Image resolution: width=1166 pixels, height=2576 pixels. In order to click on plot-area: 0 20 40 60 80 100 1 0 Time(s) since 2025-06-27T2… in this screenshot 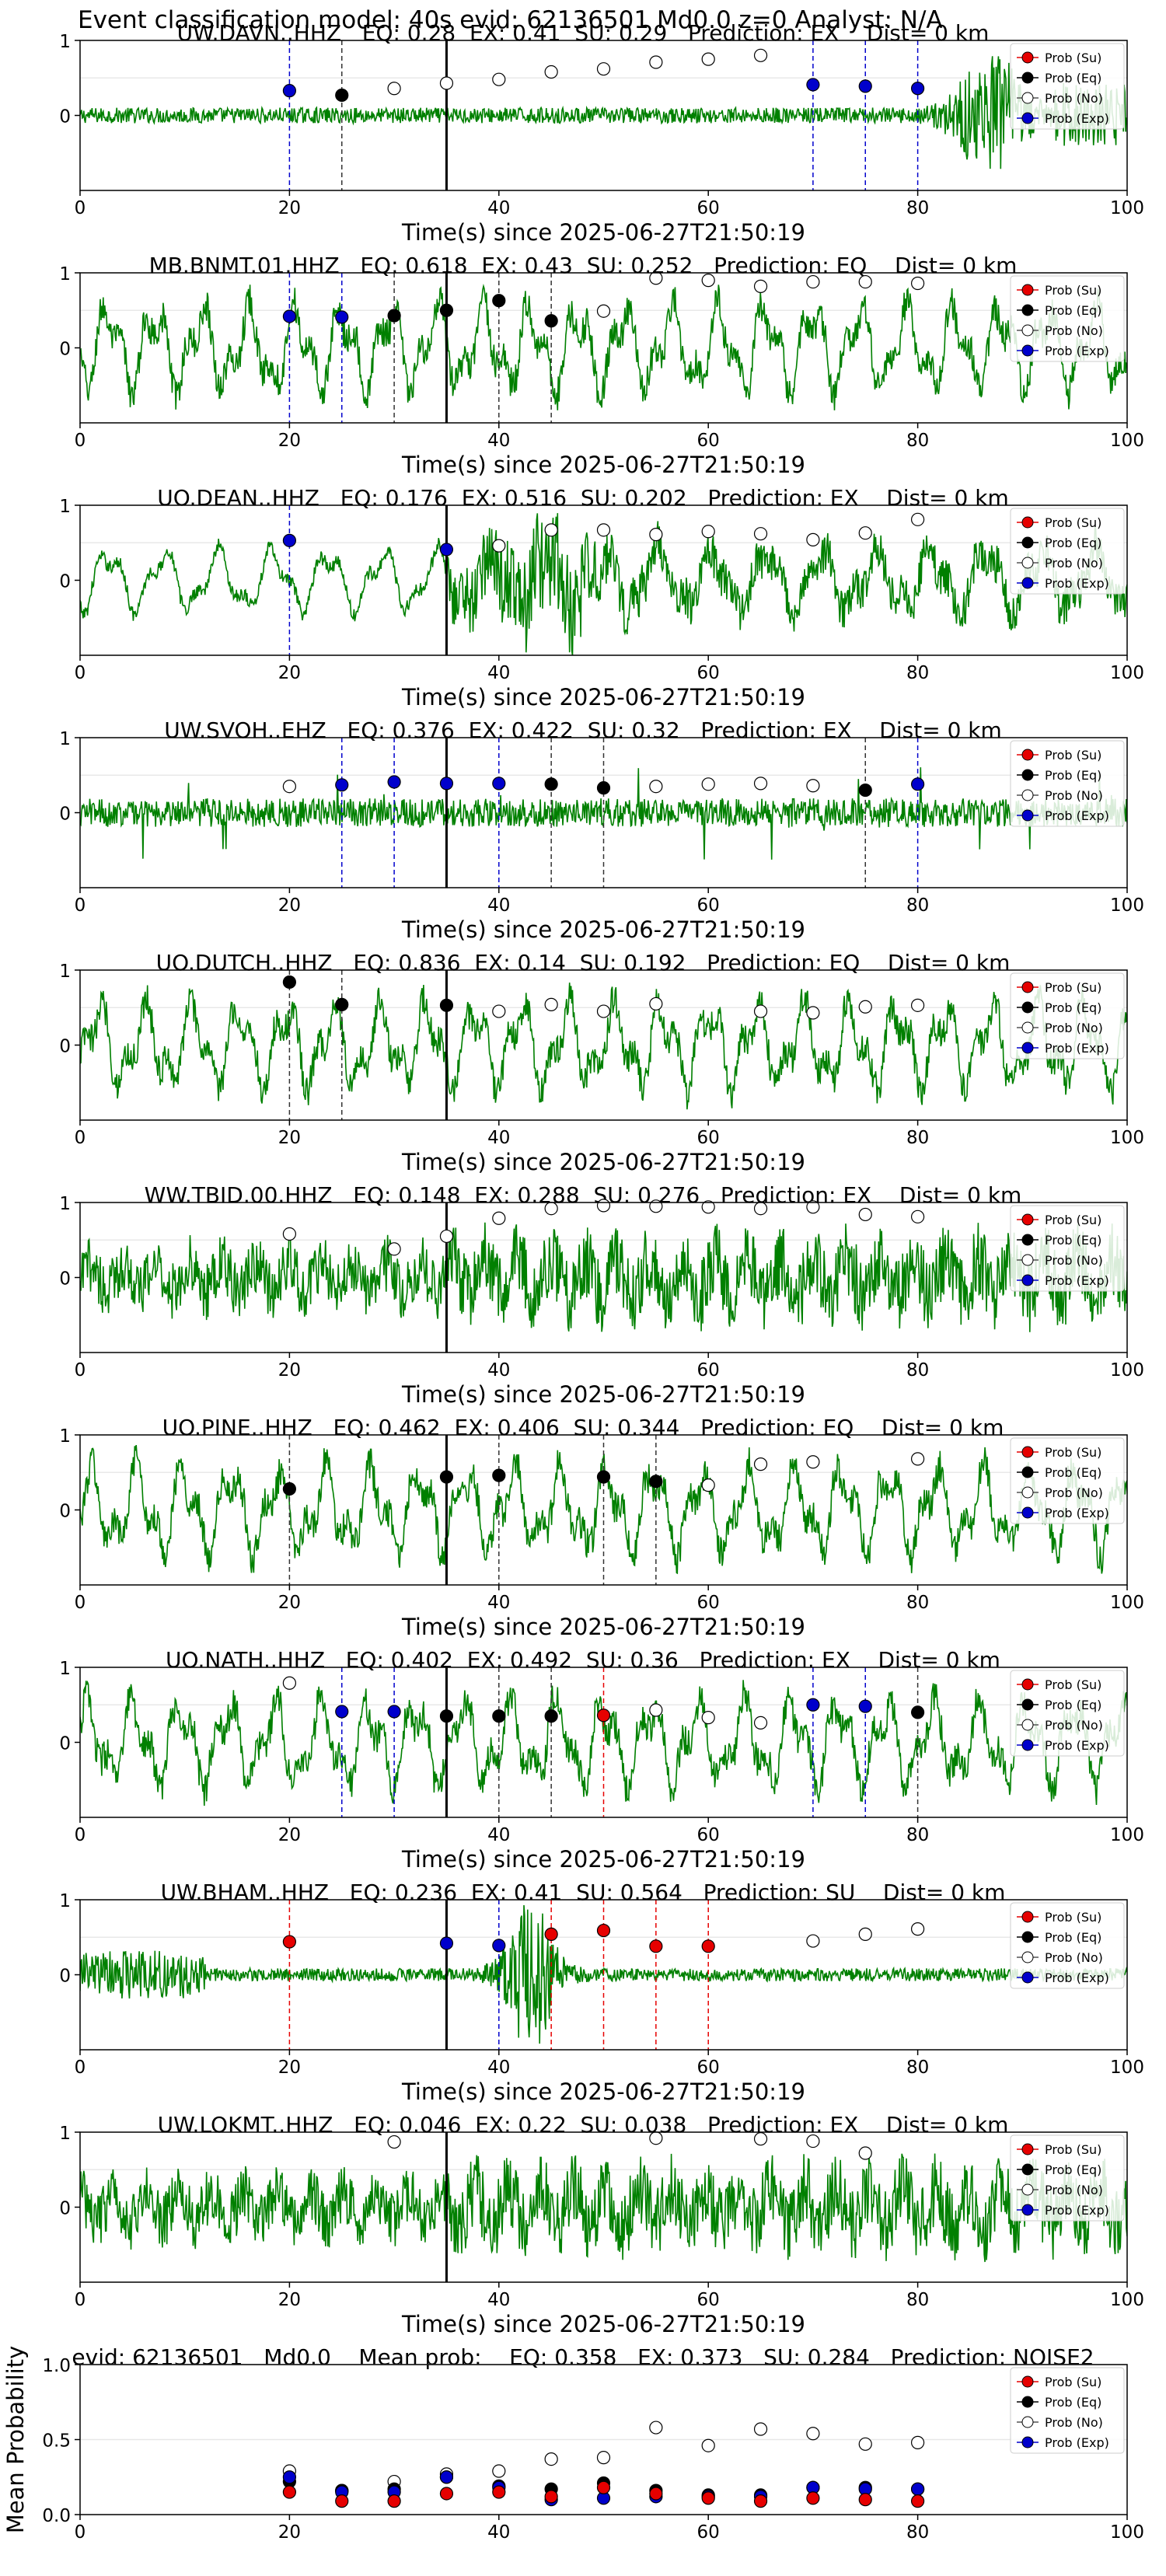, I will do `click(601, 1068)`.